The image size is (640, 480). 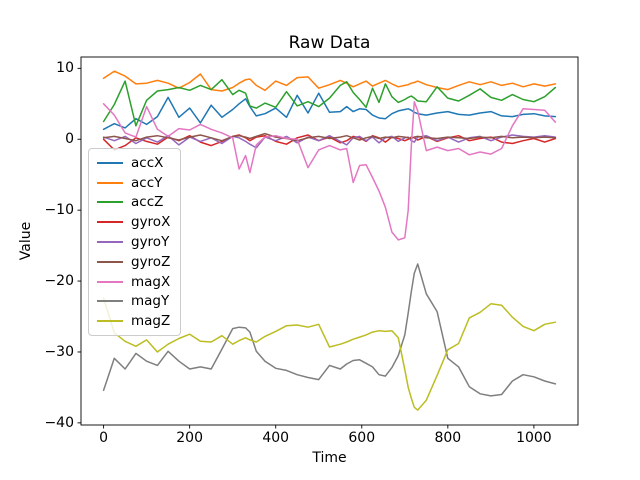 I want to click on legend-item-magZ: magZ, so click(x=133, y=321).